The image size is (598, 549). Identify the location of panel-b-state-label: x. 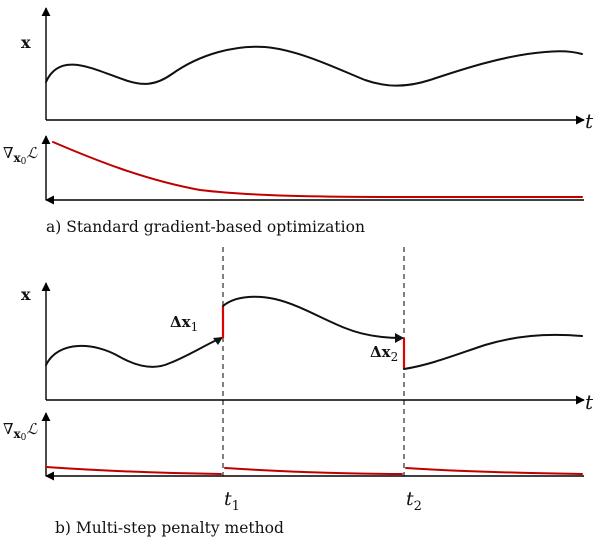
(26, 294).